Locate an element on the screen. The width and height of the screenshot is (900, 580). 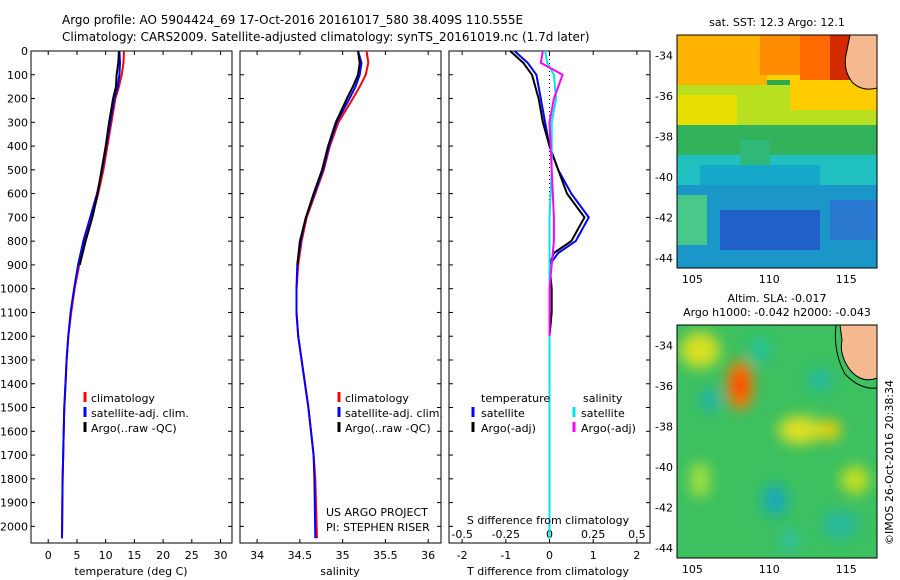
x-tick-label: 30 is located at coordinates (221, 555).